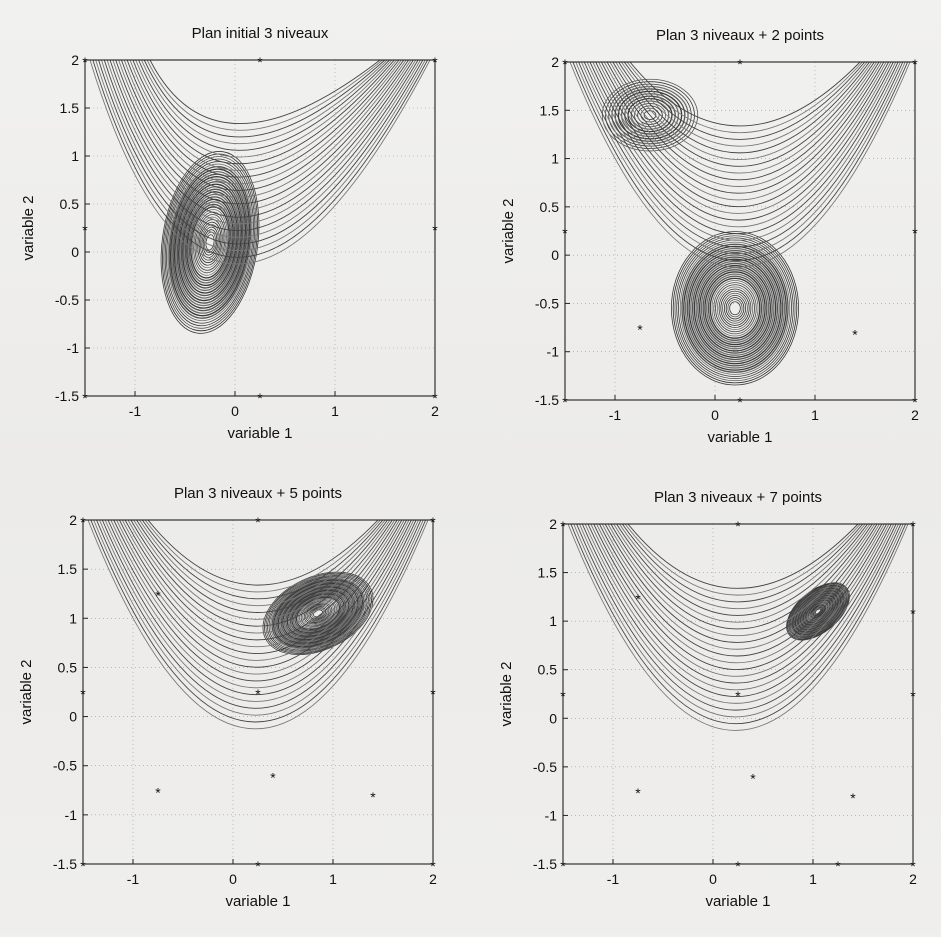 The height and width of the screenshot is (937, 941). I want to click on chart-title: Plan 3 niveaux + 2 points, so click(740, 35).